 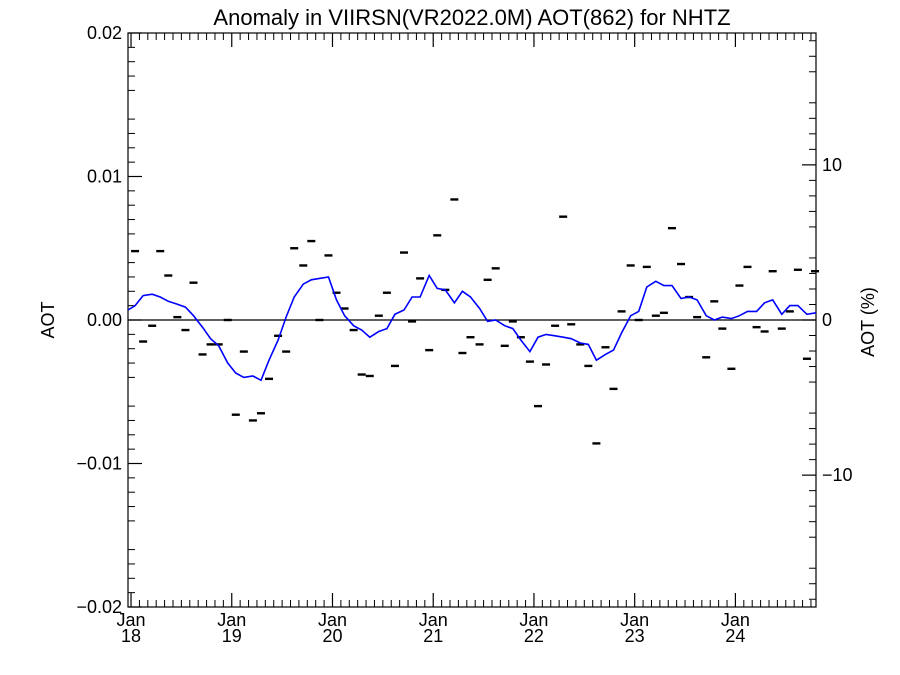 What do you see at coordinates (837, 475) in the screenshot?
I see `y2-tick-label: −10` at bounding box center [837, 475].